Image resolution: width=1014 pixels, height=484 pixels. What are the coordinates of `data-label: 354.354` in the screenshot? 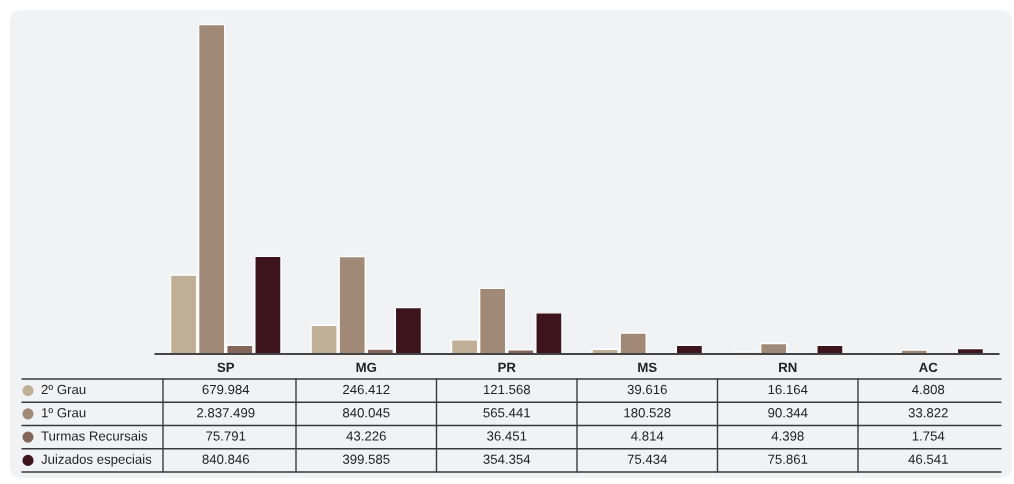 It's located at (507, 459).